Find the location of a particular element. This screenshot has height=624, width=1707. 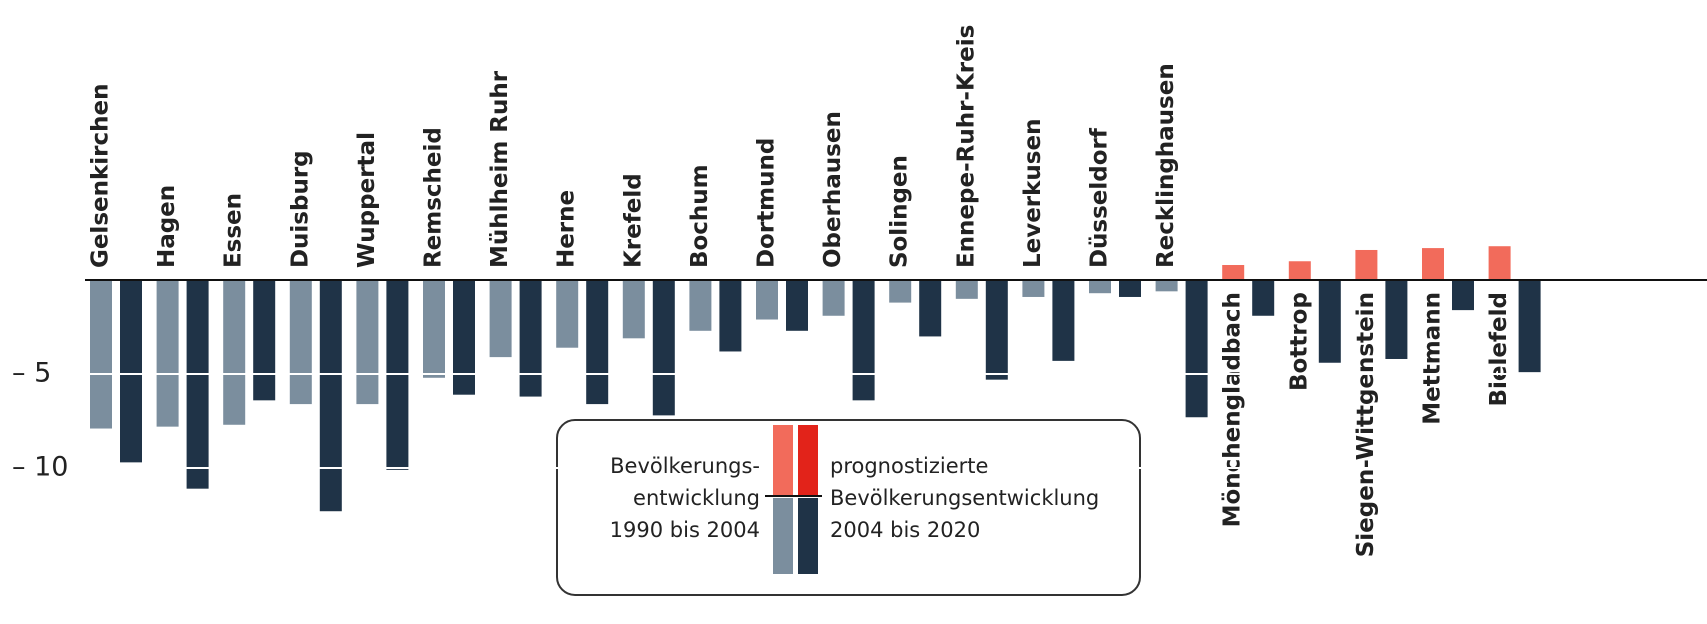

legend-label: Bevölkerungs- is located at coordinates (685, 466).